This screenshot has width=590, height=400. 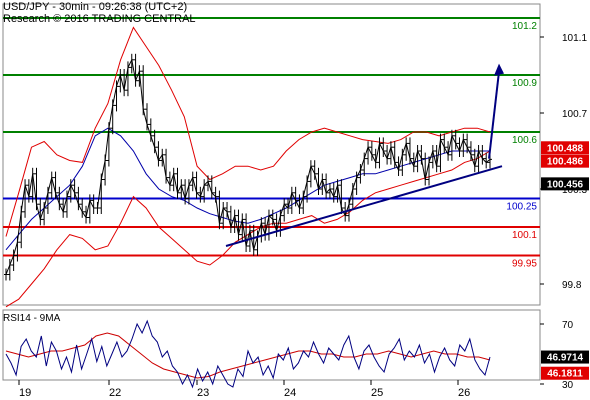 I want to click on price-badge-100.456, so click(x=565, y=184).